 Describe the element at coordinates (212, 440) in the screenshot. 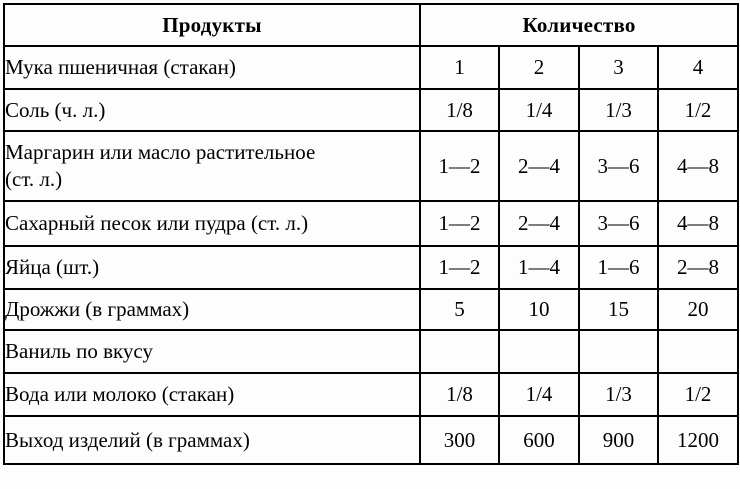

I see `product-cell: Выход изделий (в граммах)` at that location.